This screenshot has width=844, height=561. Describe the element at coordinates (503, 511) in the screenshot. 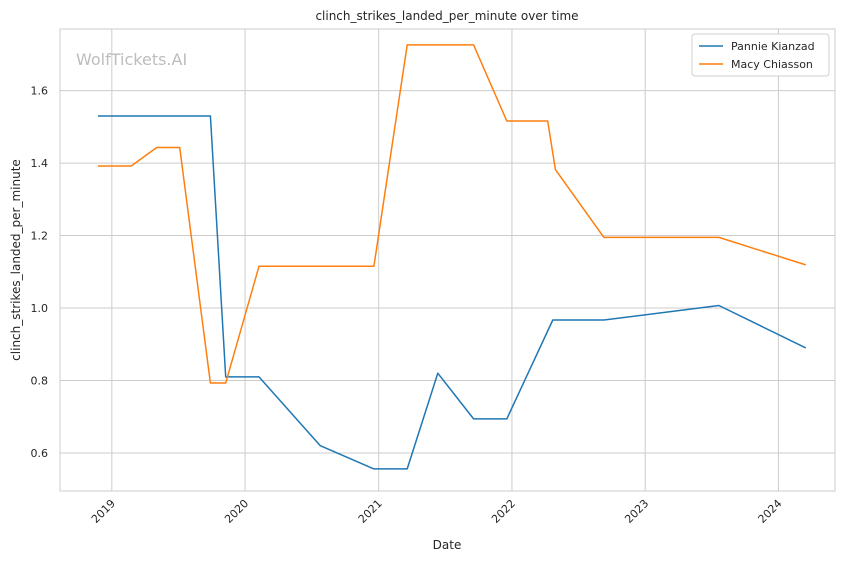

I see `x-tick-label: 2022` at that location.